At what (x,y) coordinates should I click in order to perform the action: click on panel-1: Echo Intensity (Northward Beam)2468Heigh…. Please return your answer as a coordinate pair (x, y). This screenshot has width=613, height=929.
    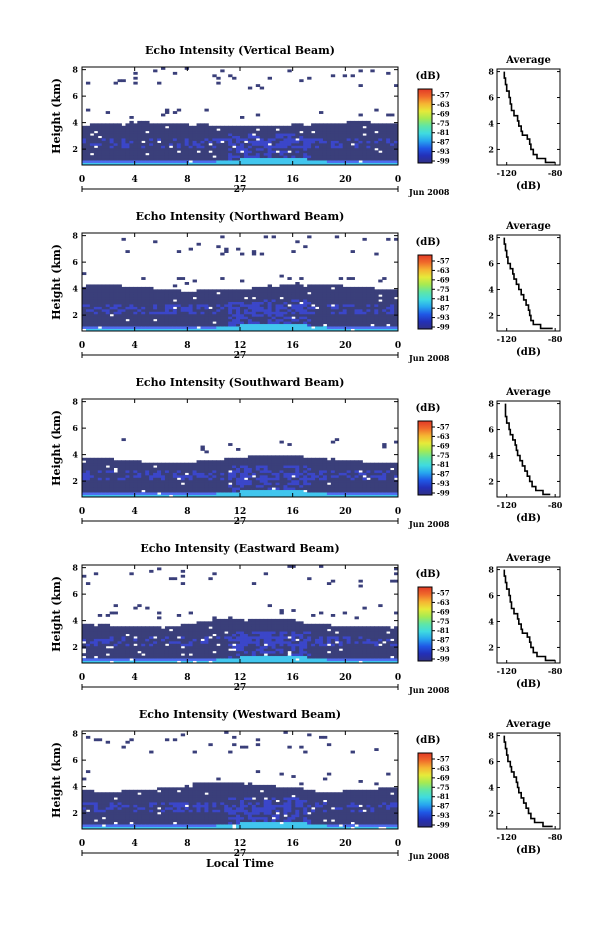
    Looking at the image, I should click on (306, 286).